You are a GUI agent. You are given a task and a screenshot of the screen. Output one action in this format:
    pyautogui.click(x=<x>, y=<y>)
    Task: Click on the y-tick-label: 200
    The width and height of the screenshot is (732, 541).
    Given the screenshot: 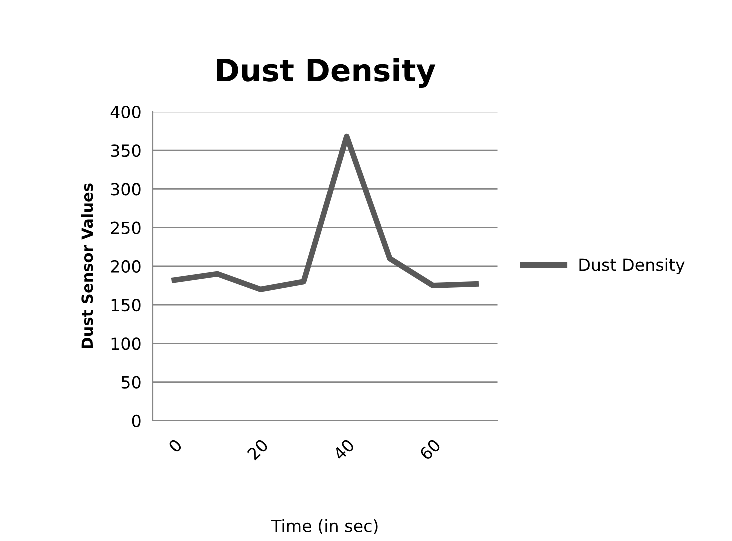 What is the action you would take?
    pyautogui.click(x=126, y=267)
    